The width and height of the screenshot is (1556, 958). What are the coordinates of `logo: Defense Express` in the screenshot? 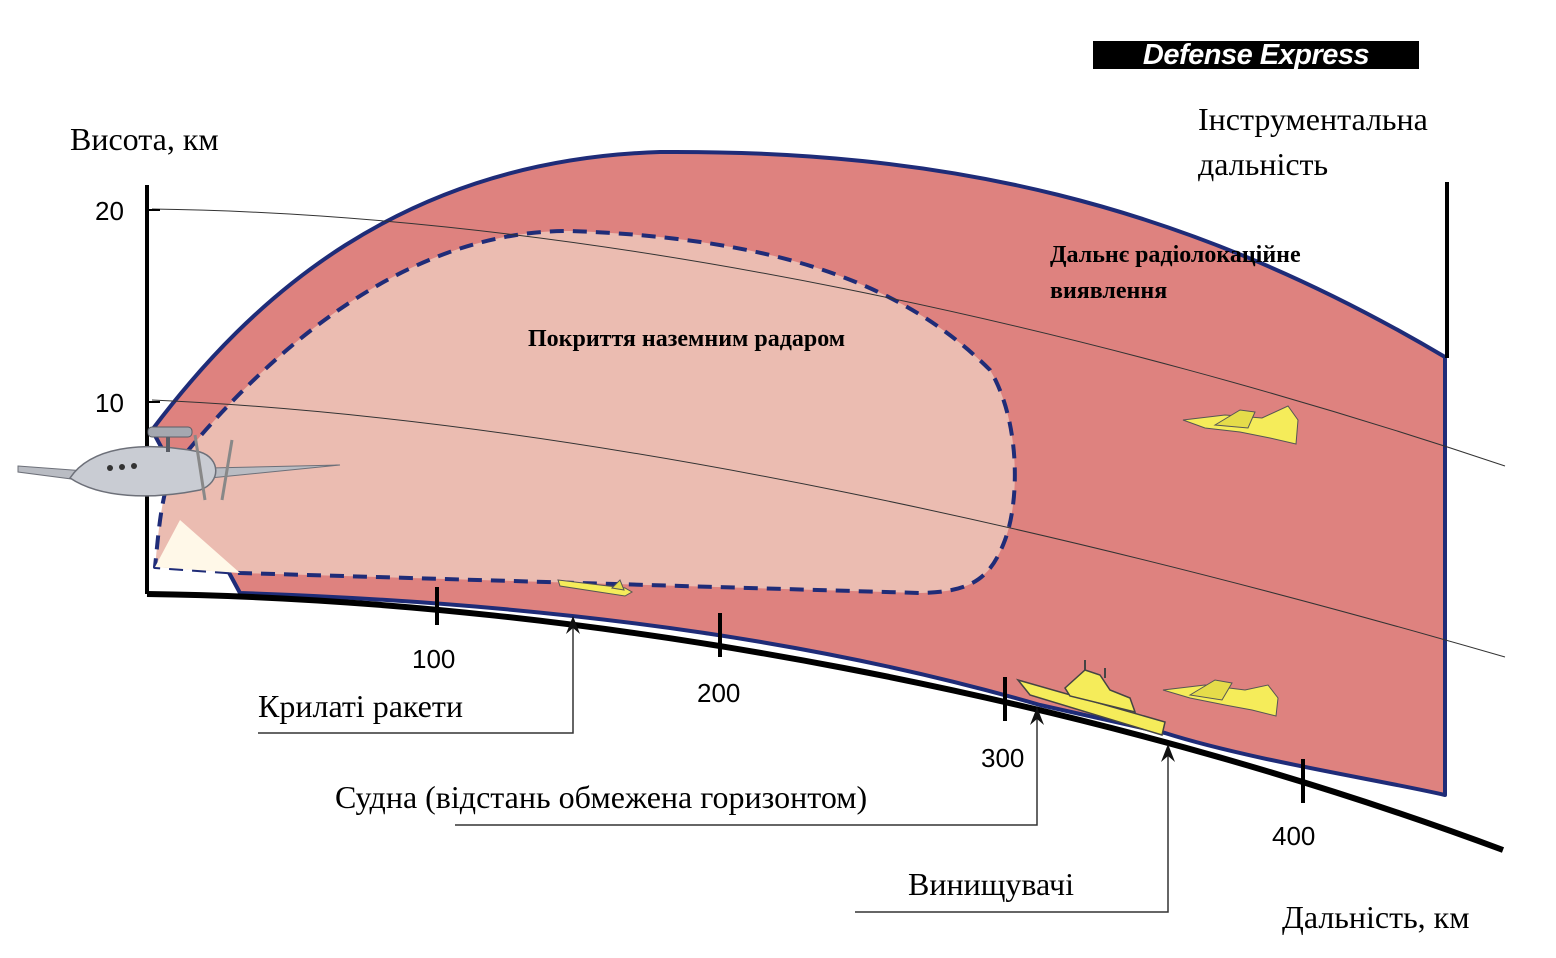 It's located at (1256, 55).